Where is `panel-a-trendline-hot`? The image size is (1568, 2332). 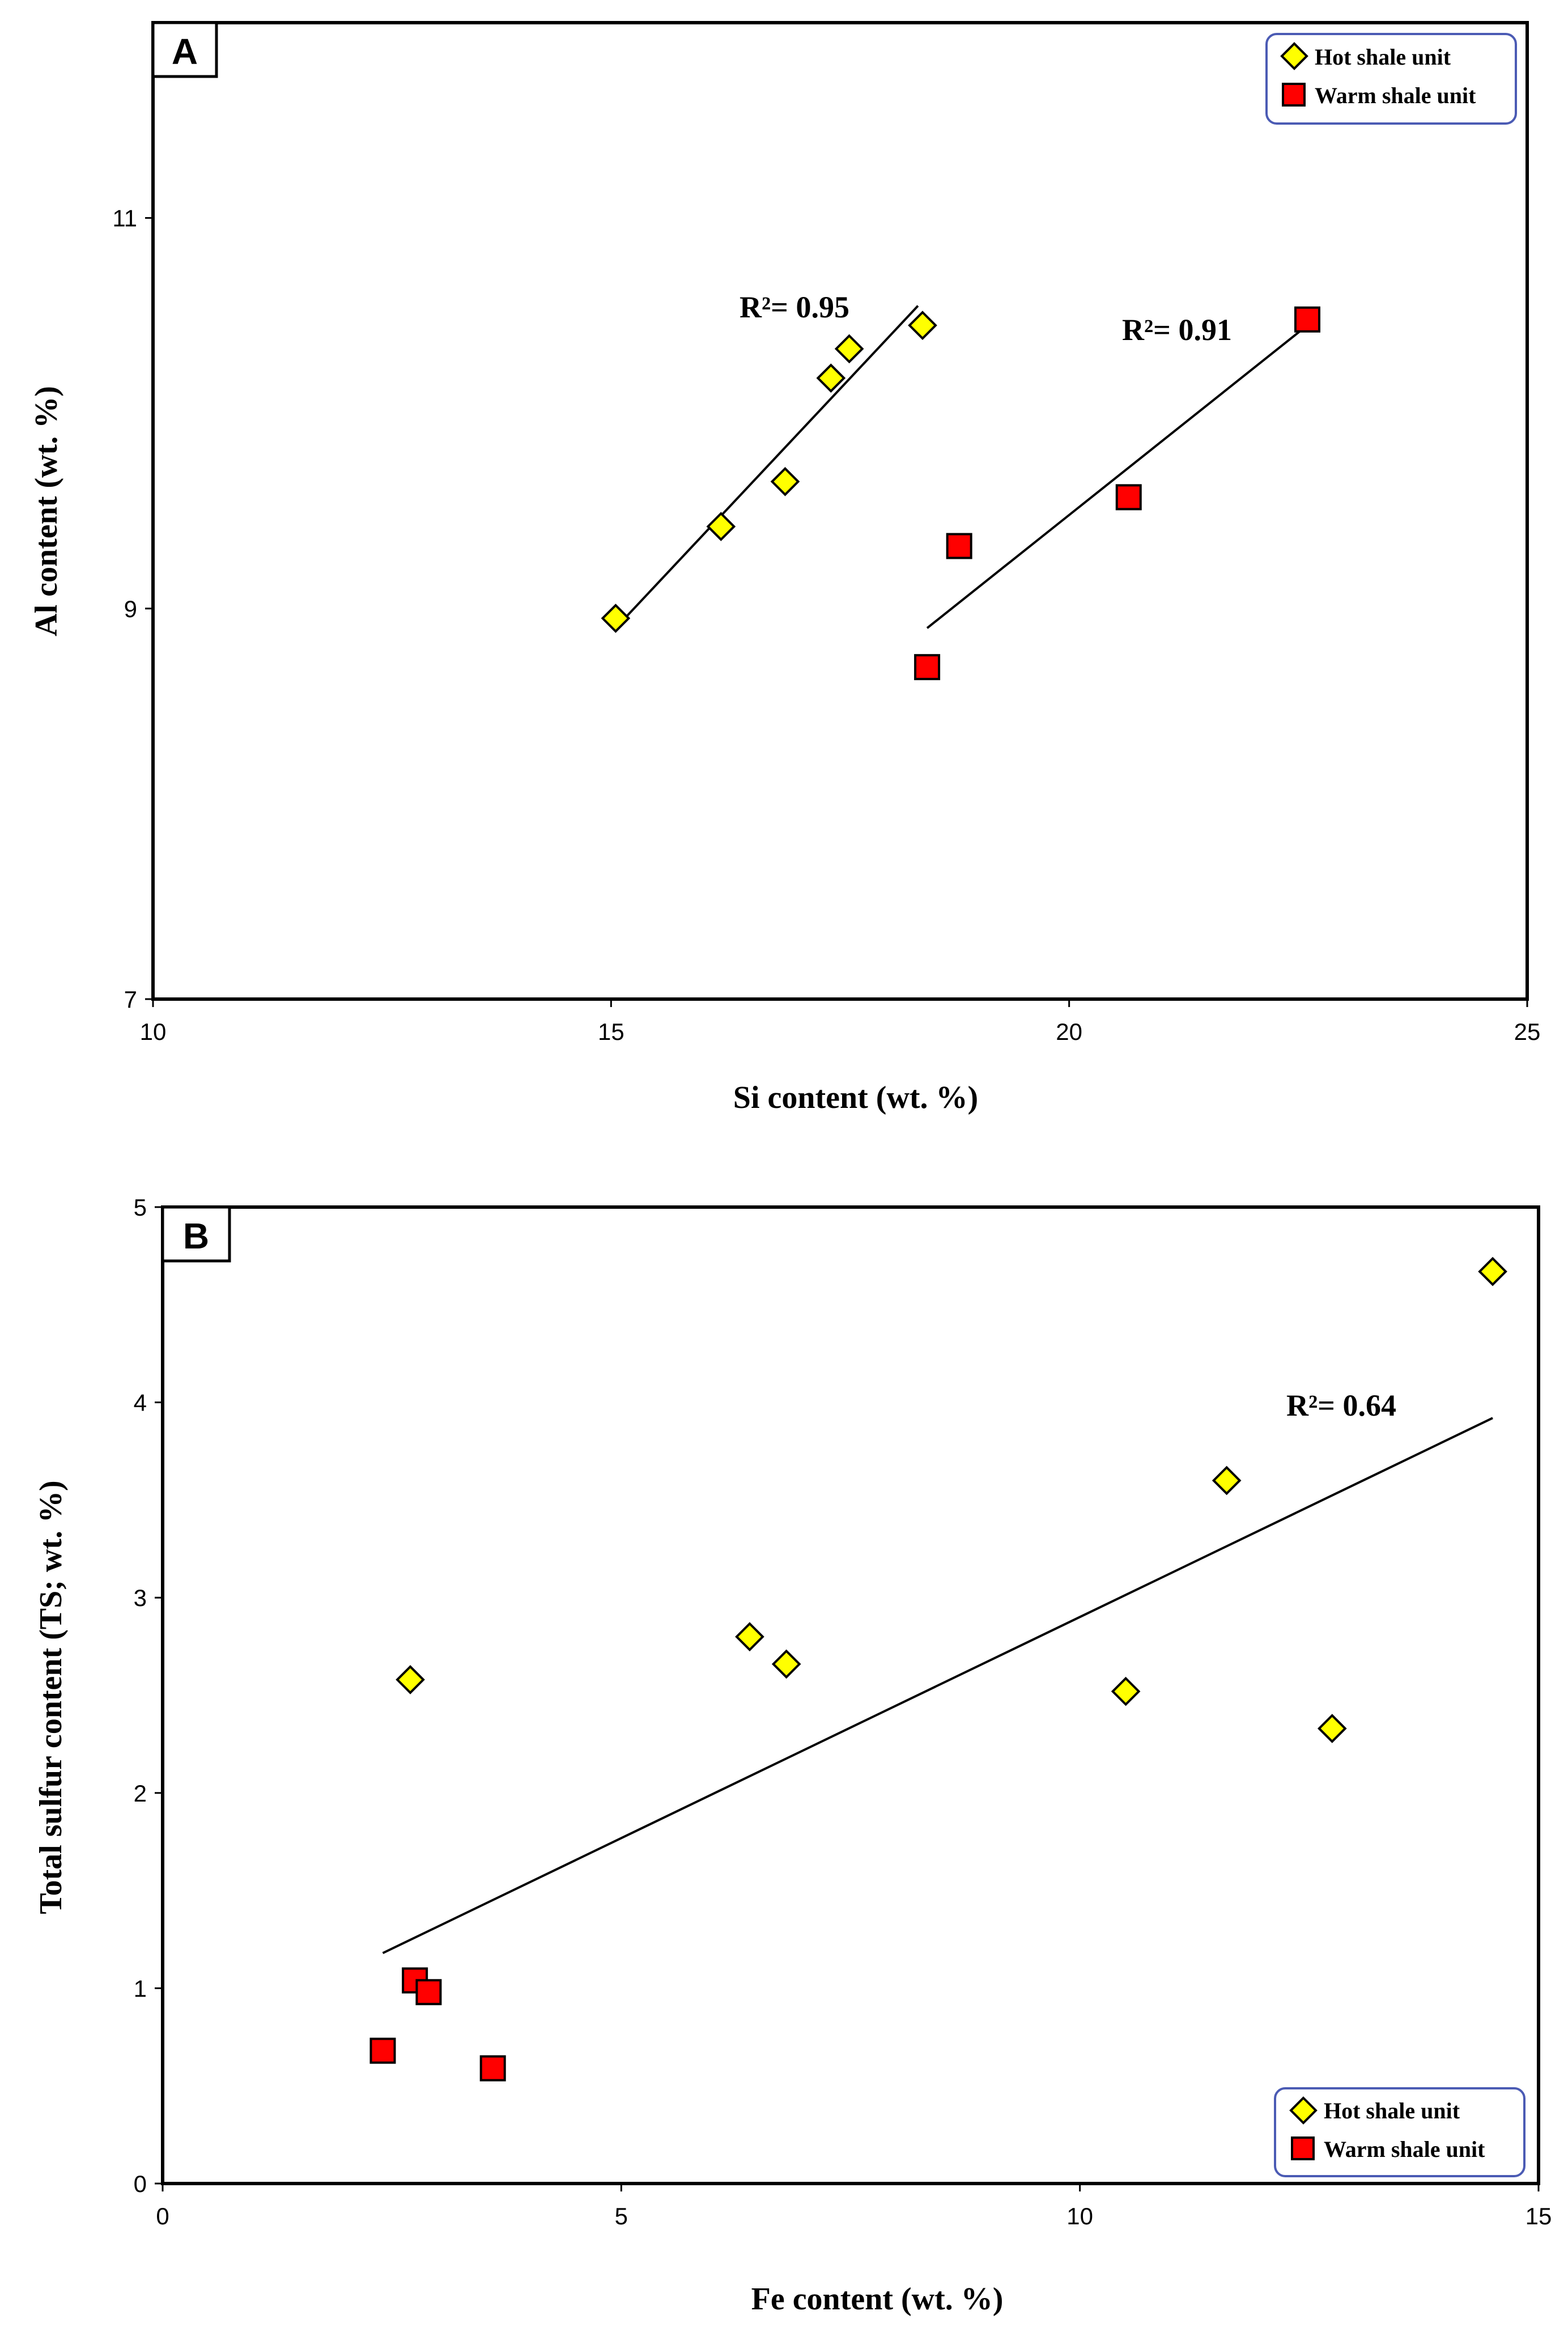
panel-a-trendline-hot is located at coordinates (766, 467).